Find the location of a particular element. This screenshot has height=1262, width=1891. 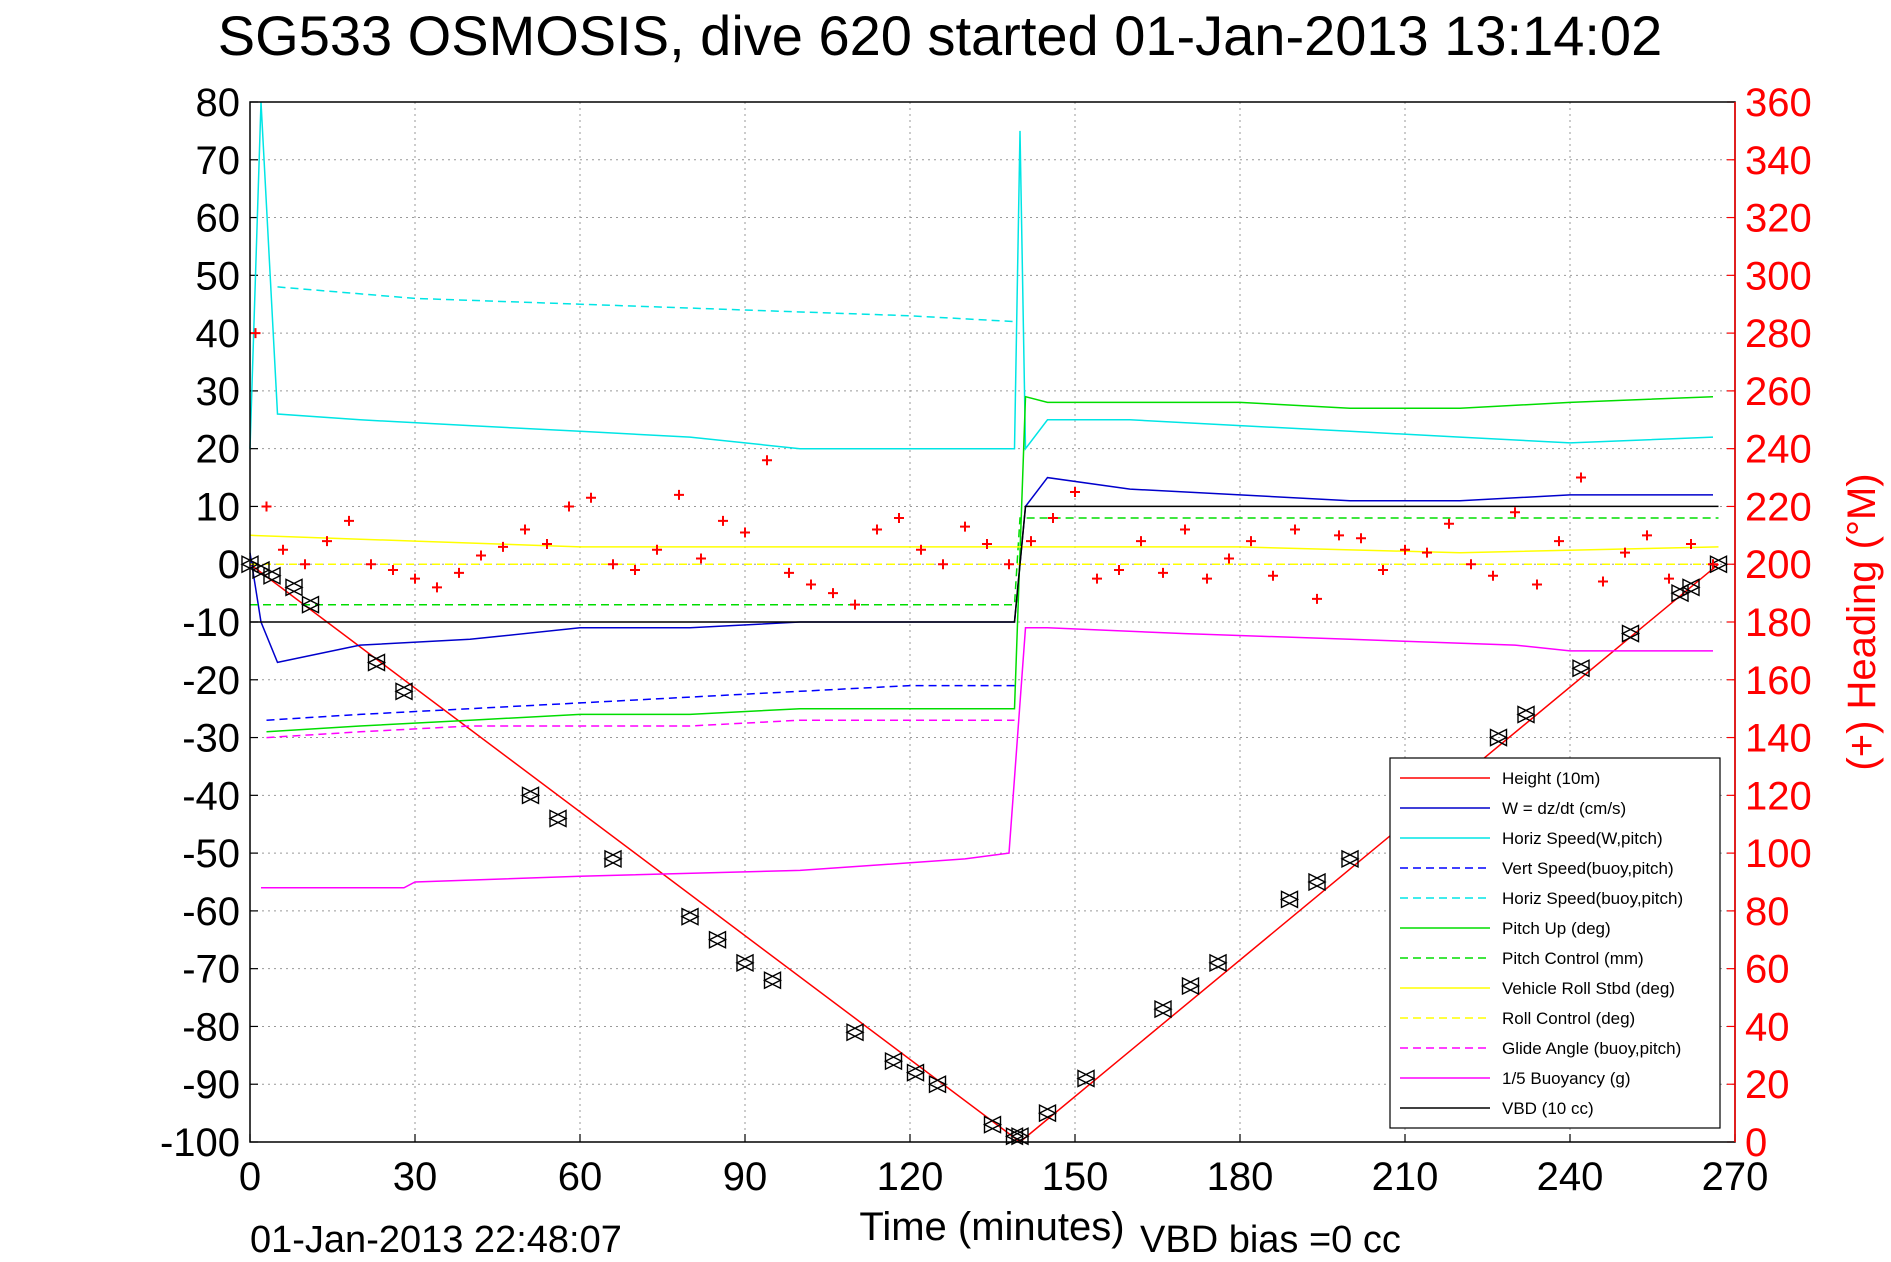

x-axis-label: Time (minutes) is located at coordinates (991, 1227).